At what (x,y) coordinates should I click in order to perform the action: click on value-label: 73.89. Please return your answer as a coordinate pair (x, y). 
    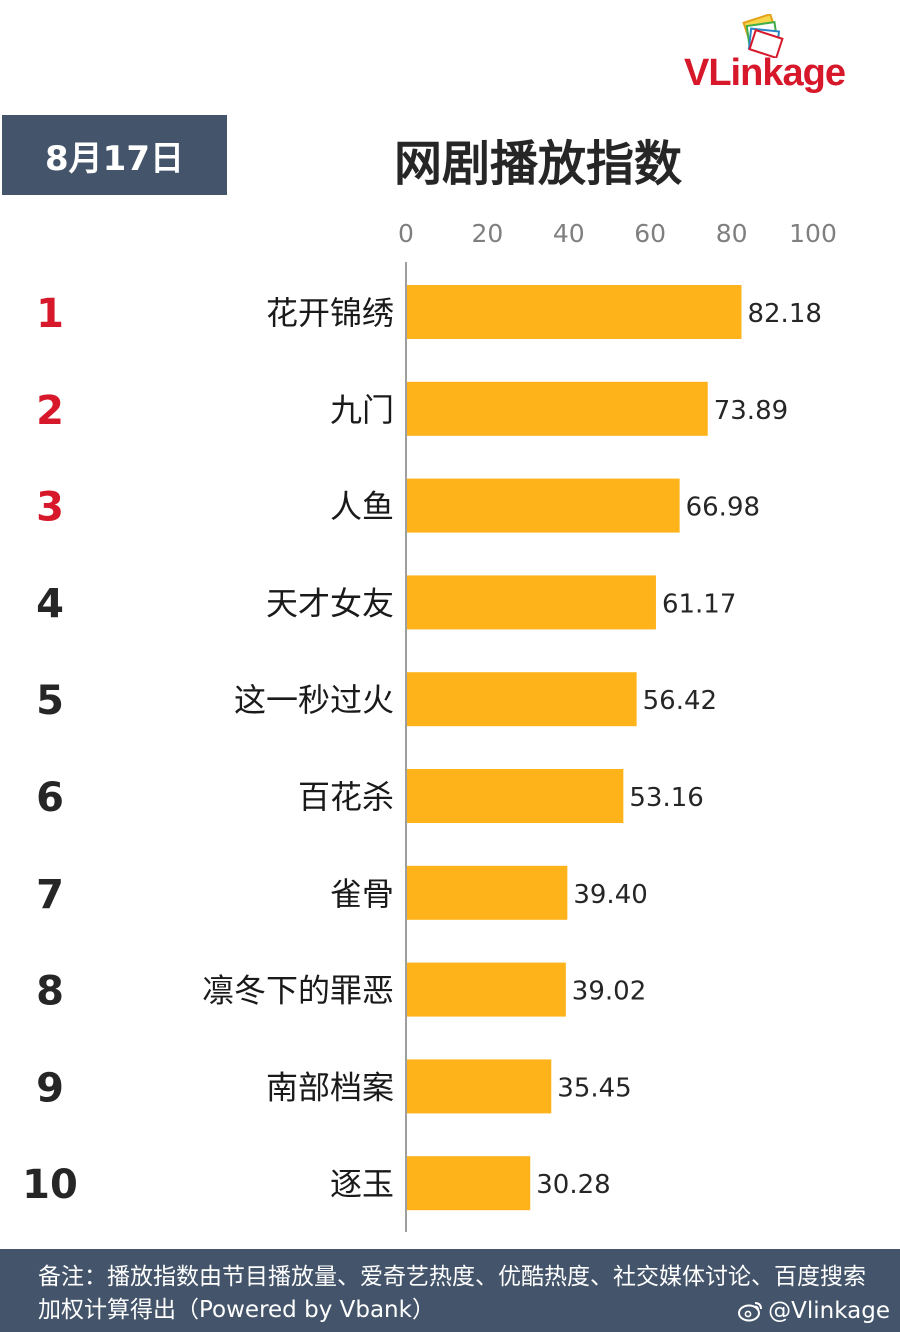
    Looking at the image, I should click on (751, 411).